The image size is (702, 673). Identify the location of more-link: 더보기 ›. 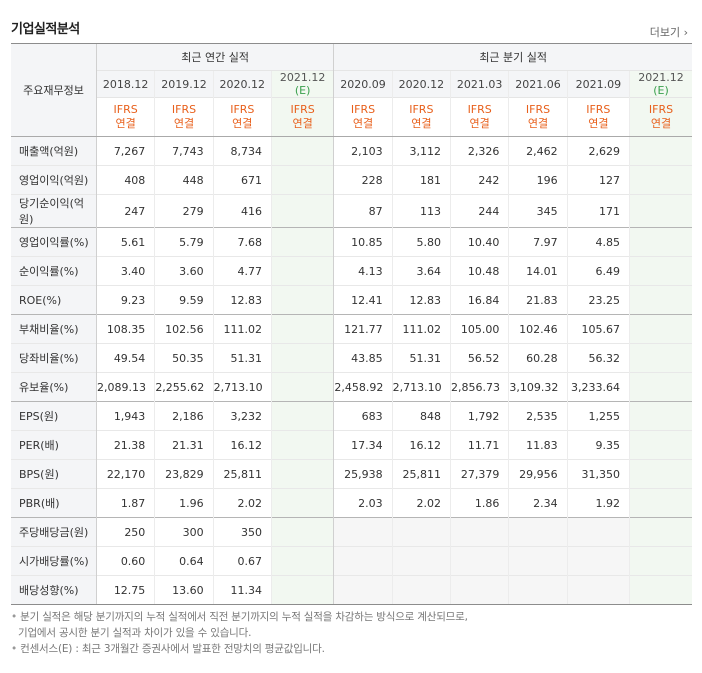
(669, 32).